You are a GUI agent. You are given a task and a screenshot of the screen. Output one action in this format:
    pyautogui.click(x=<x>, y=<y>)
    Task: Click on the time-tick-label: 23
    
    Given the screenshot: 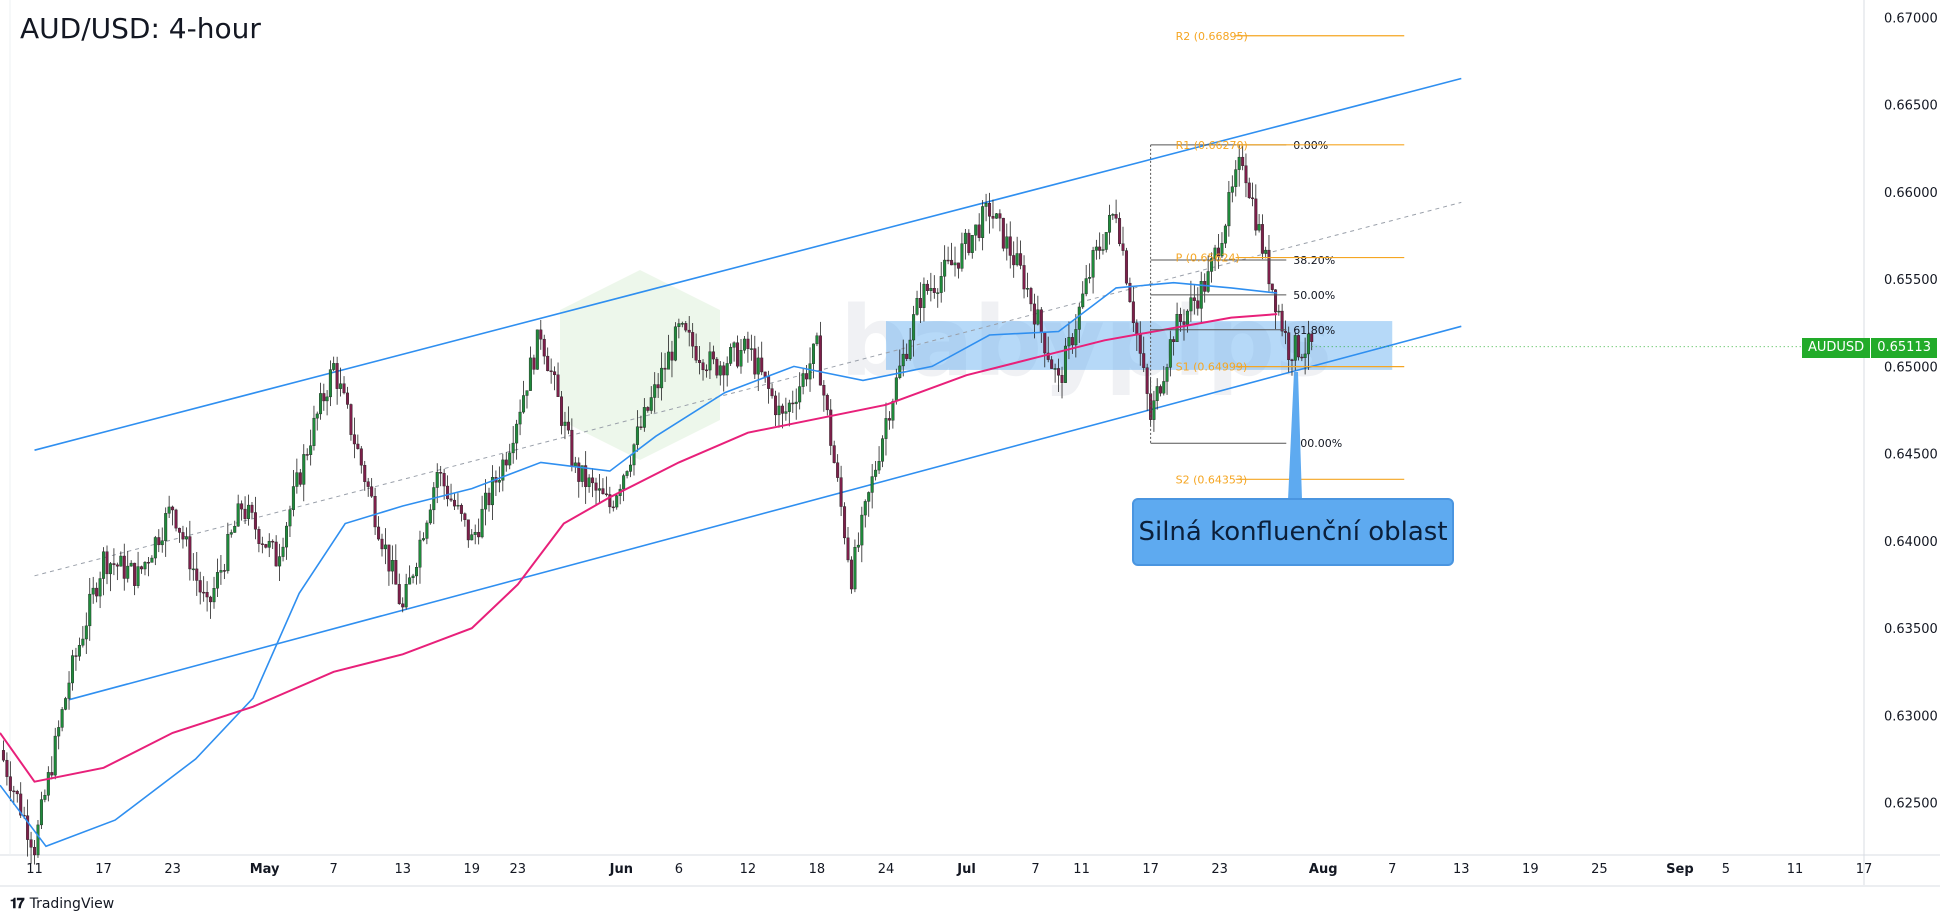 What is the action you would take?
    pyautogui.click(x=172, y=869)
    